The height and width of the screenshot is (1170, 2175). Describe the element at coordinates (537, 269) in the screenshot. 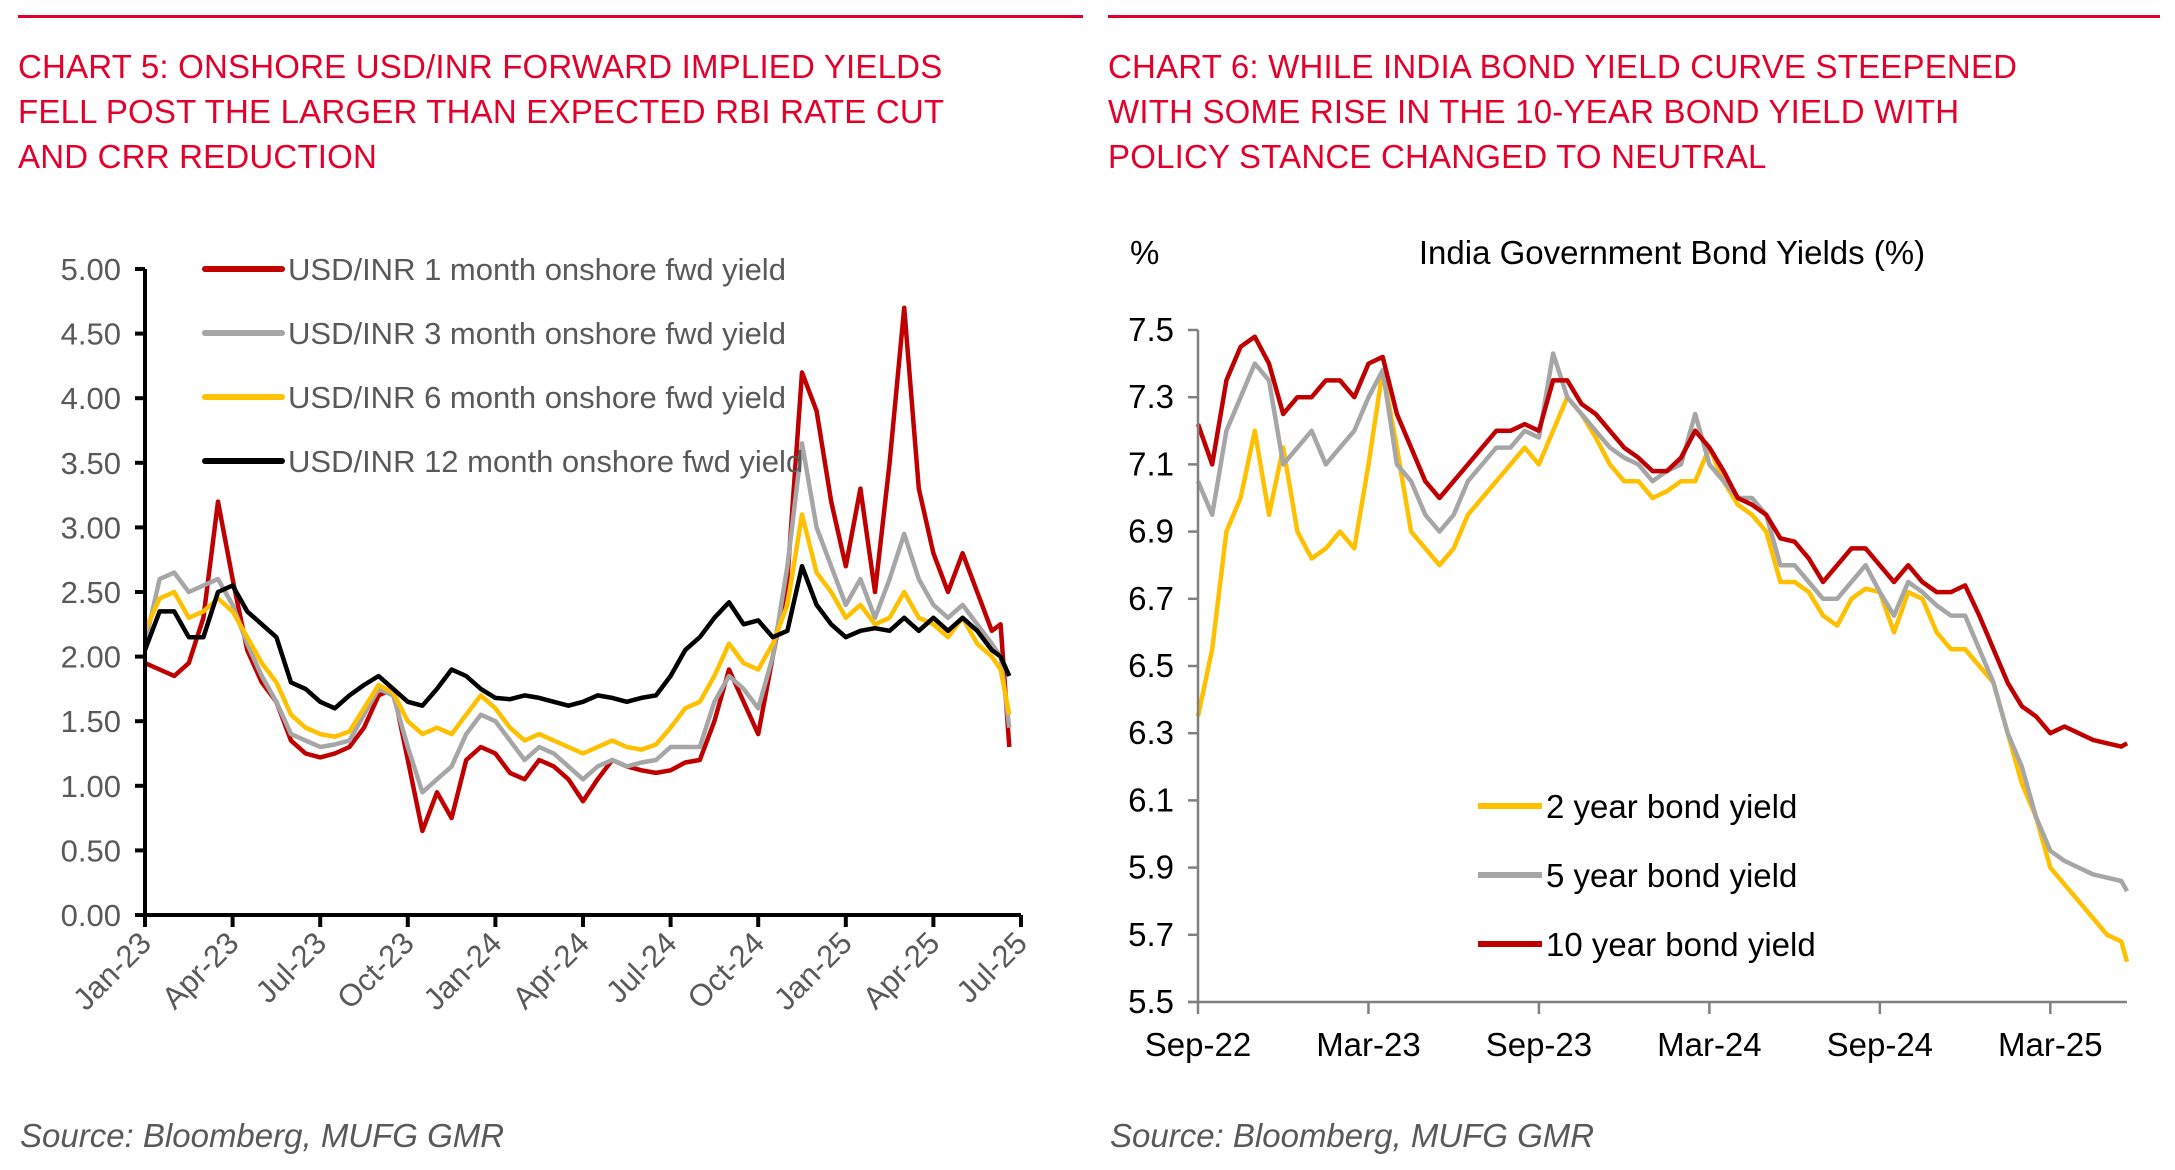

I see `chart5-legend-label-1: USD/INR 1 month onshore fwd yield` at that location.